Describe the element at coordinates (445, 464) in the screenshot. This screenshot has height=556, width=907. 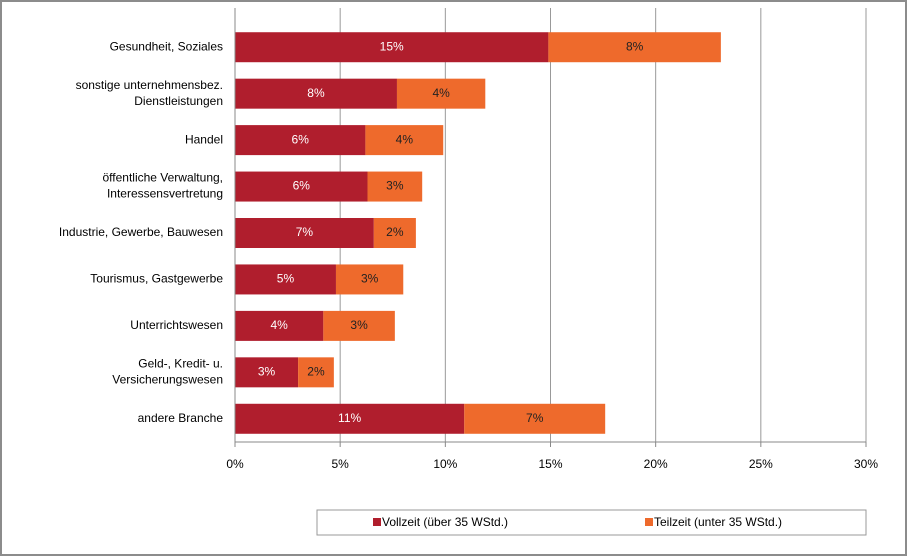
I see `x-tick-label: 10%` at that location.